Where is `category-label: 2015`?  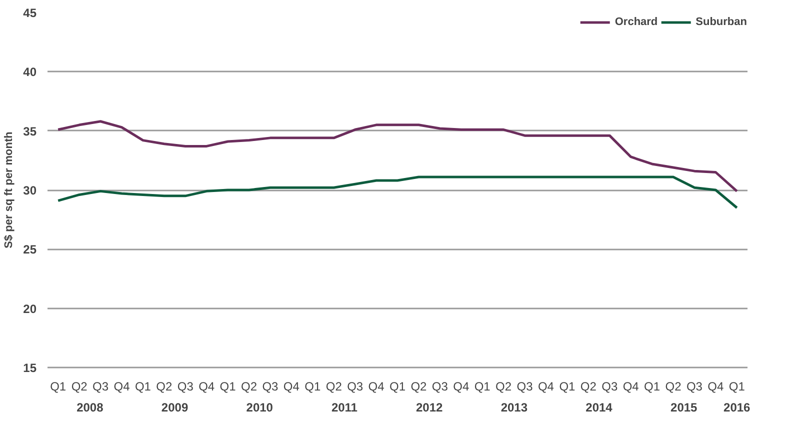
category-label: 2015 is located at coordinates (684, 407).